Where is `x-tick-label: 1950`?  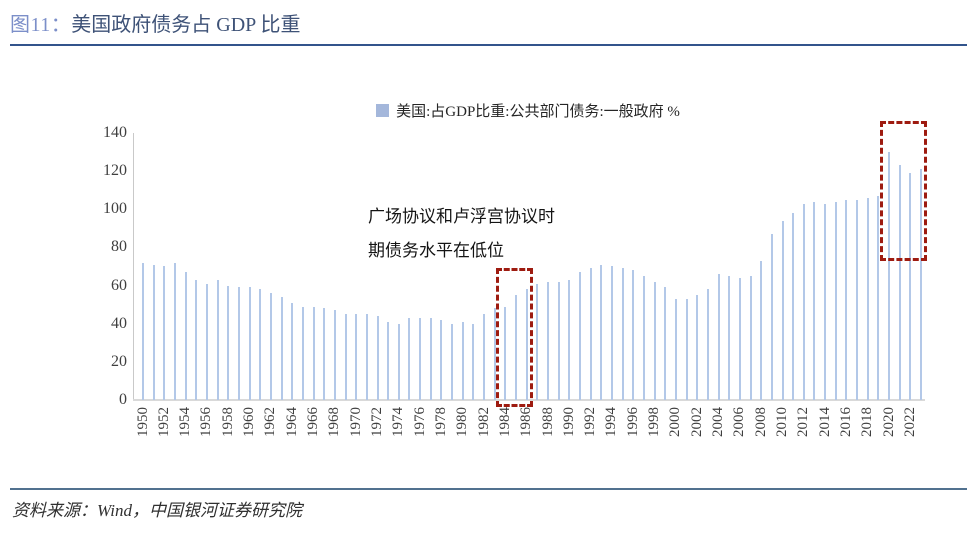 x-tick-label: 1950 is located at coordinates (142, 422).